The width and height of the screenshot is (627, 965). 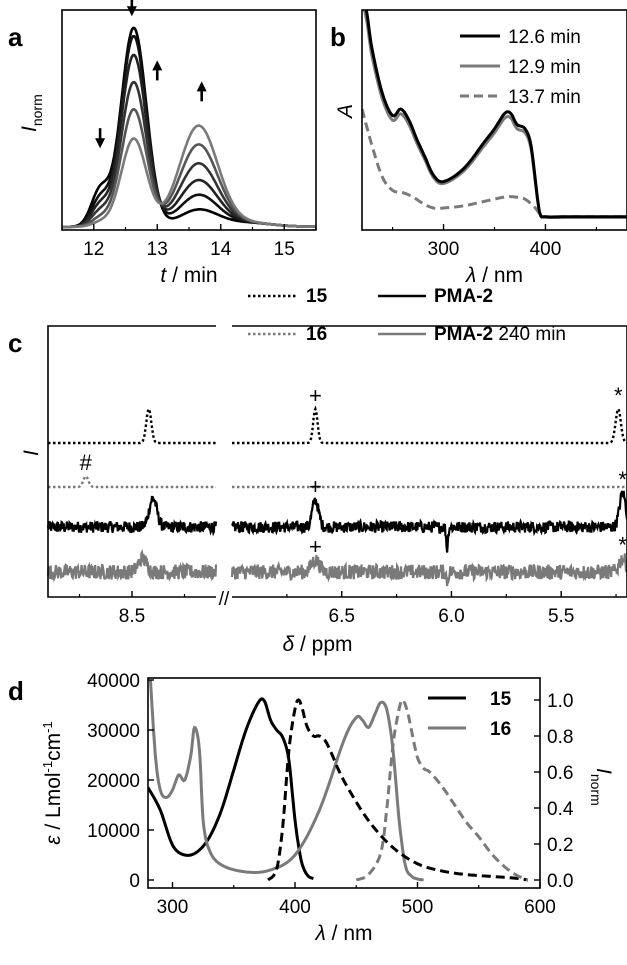 What do you see at coordinates (540, 907) in the screenshot?
I see `x-tick-label: 600` at bounding box center [540, 907].